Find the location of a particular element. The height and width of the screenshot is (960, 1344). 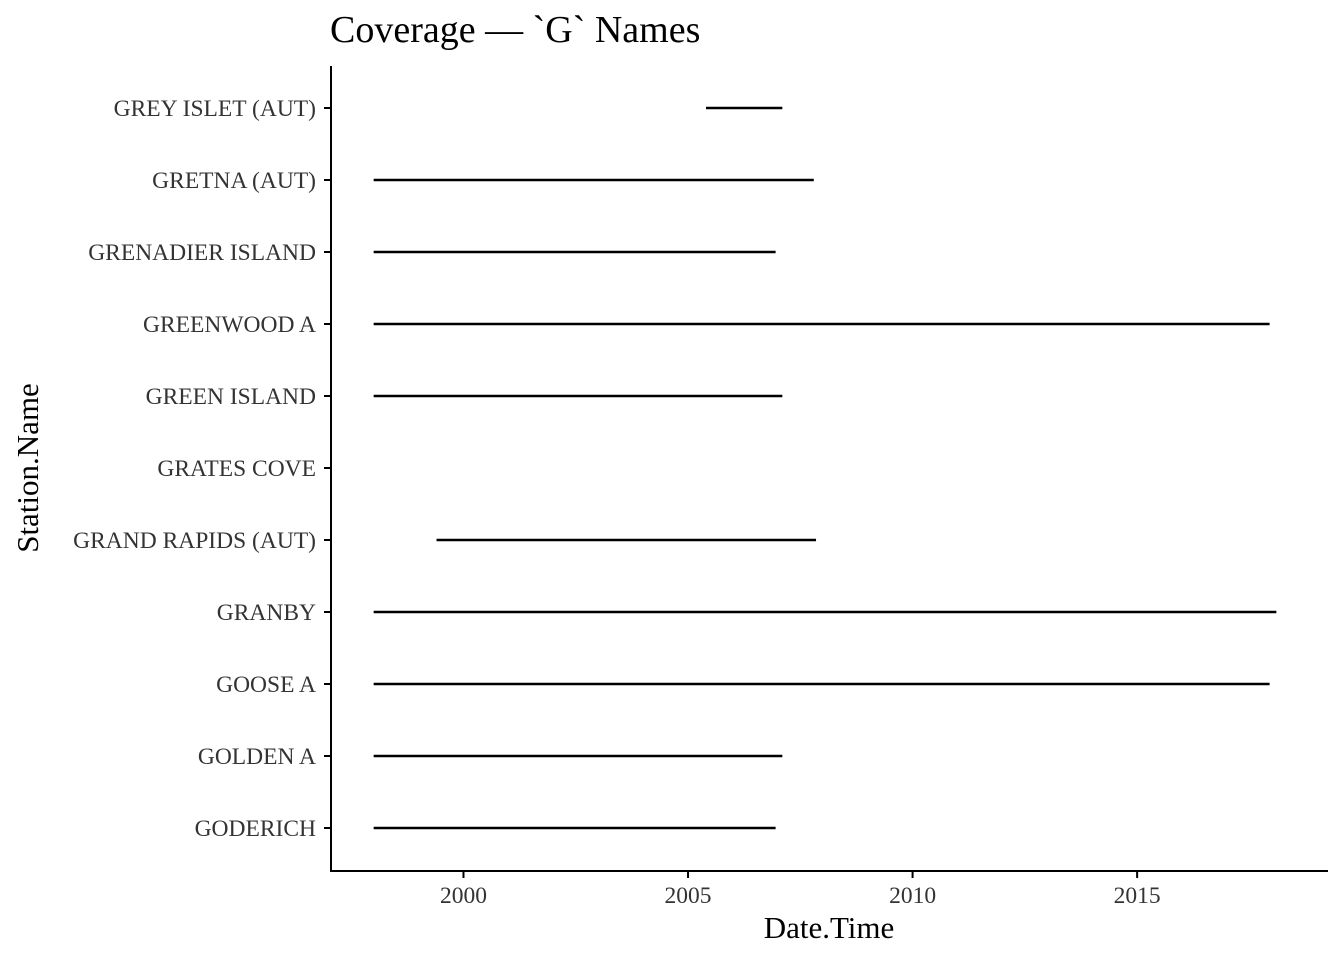

y-tick-label: GOLDEN A is located at coordinates (257, 757).